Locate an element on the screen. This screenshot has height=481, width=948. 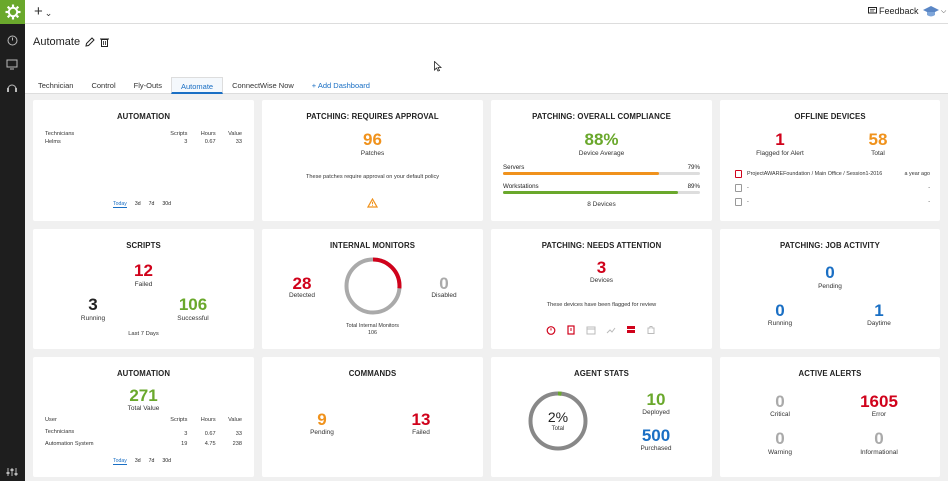
critical-count: 0 is located at coordinates (780, 401).